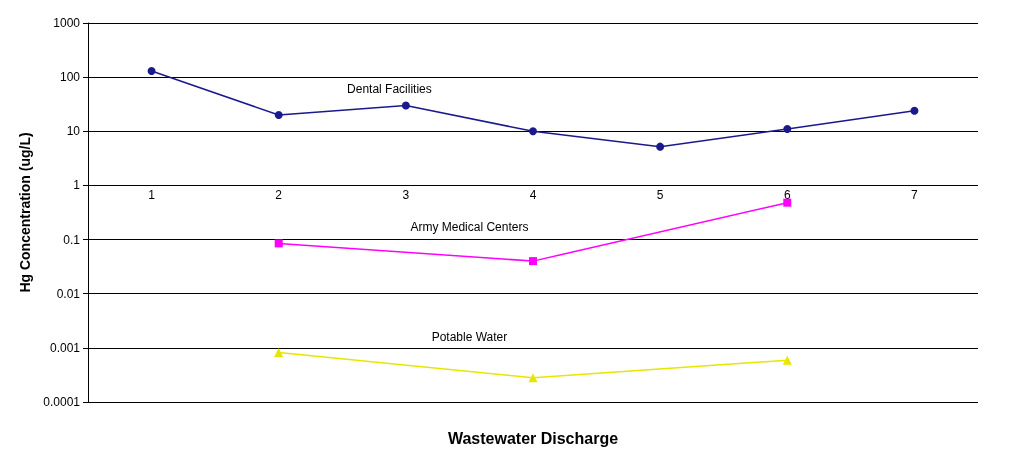 The height and width of the screenshot is (459, 1013). What do you see at coordinates (68, 293) in the screenshot?
I see `y-tick-label: 0.01` at bounding box center [68, 293].